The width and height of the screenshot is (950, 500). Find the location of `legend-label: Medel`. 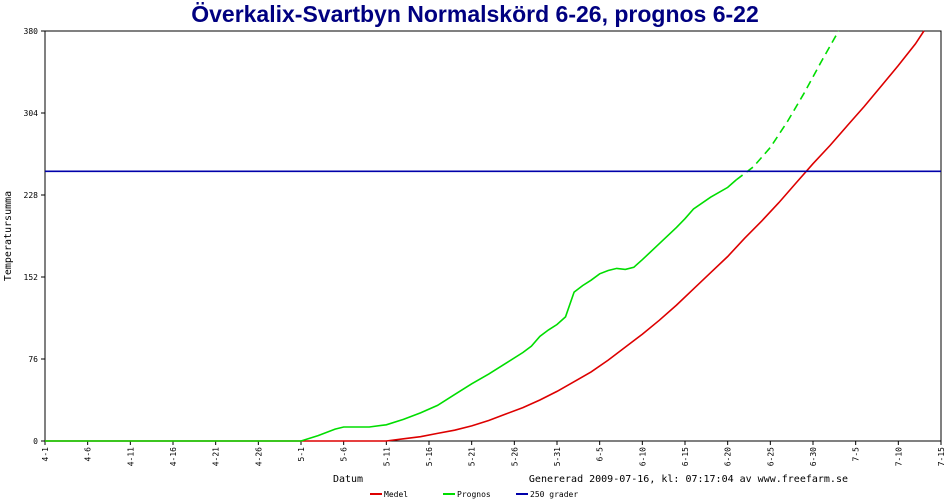

legend-label: Medel is located at coordinates (396, 494).